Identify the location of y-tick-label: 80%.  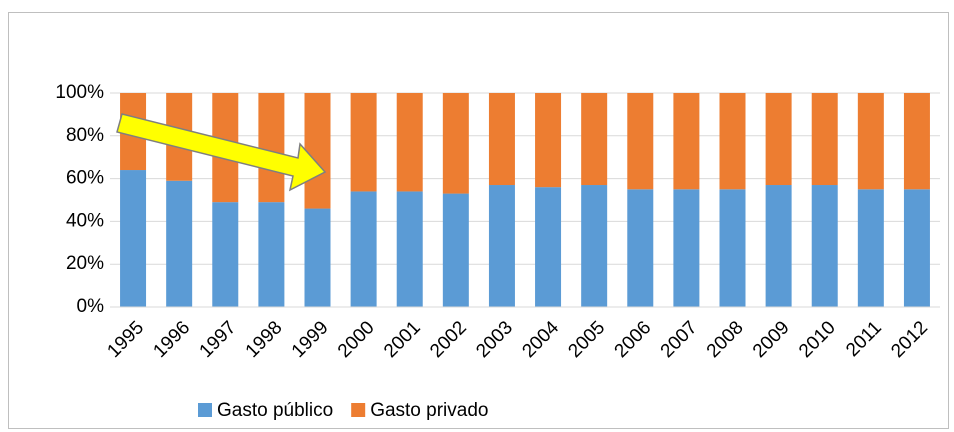
(85, 135).